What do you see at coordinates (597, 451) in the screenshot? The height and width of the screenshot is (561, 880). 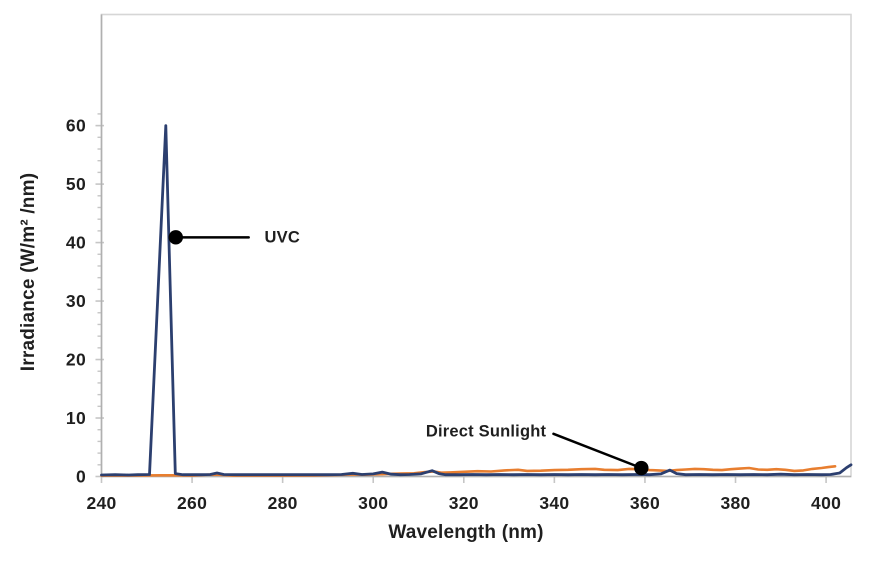 I see `annotation-leader-line` at bounding box center [597, 451].